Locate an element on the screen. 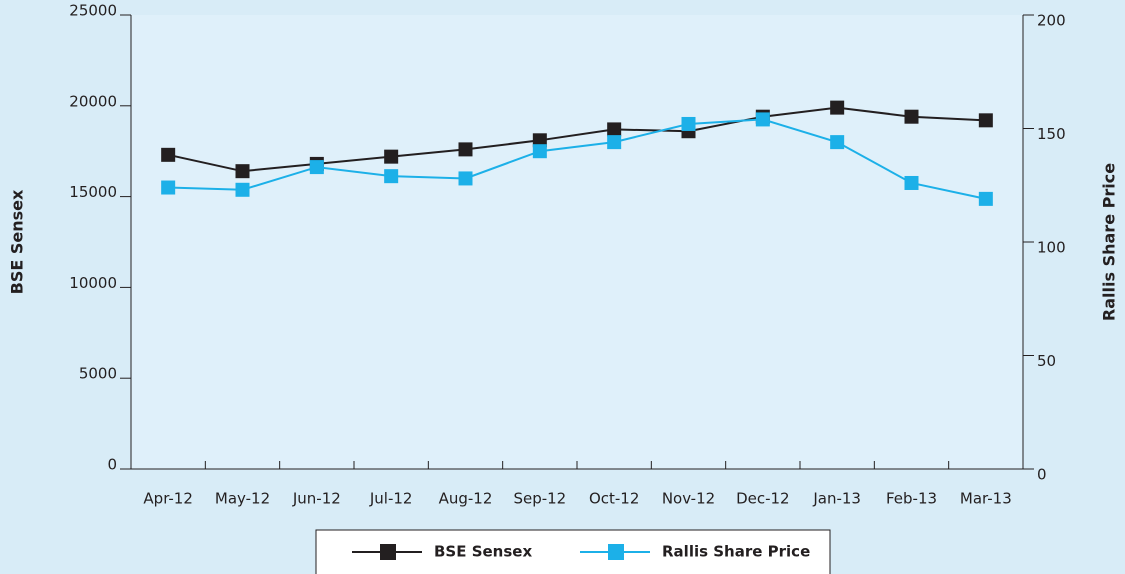 This screenshot has height=574, width=1125. x-tick-label: Sep-12 is located at coordinates (539, 499).